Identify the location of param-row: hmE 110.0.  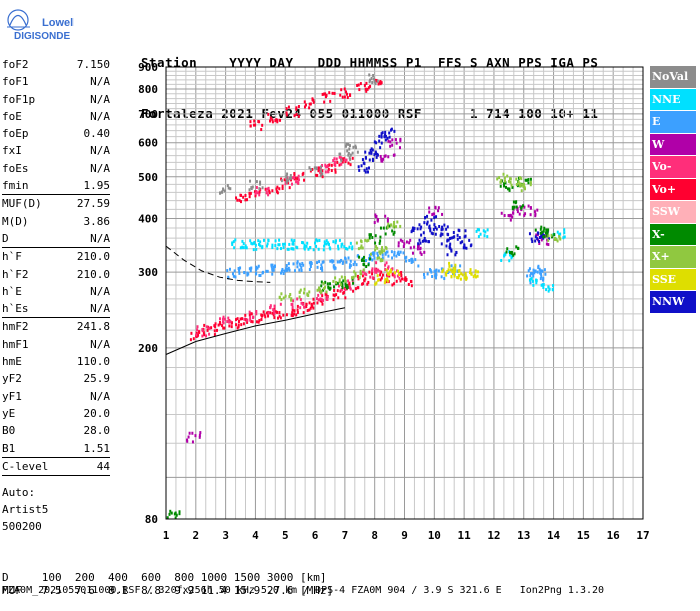
(56, 361).